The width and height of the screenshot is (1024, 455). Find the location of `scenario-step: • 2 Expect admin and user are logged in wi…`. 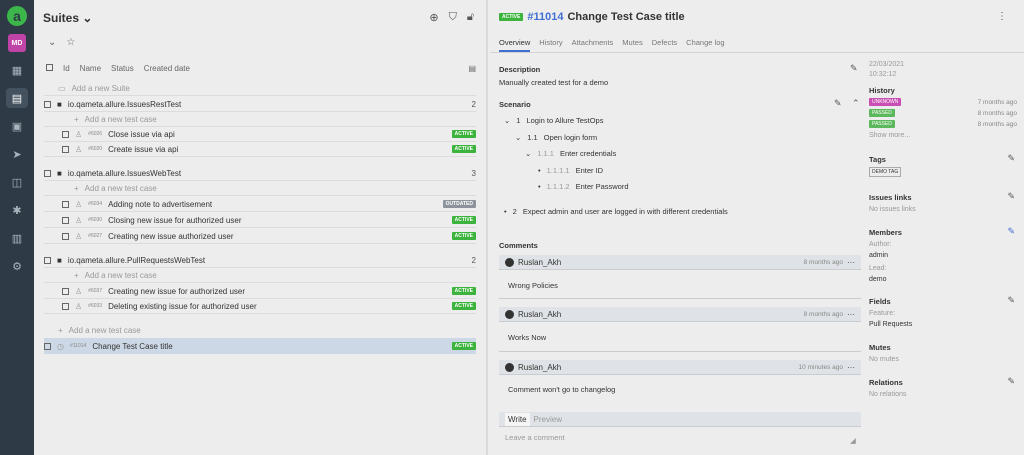

scenario-step: • 2 Expect admin and user are logged in wi… is located at coordinates (616, 211).